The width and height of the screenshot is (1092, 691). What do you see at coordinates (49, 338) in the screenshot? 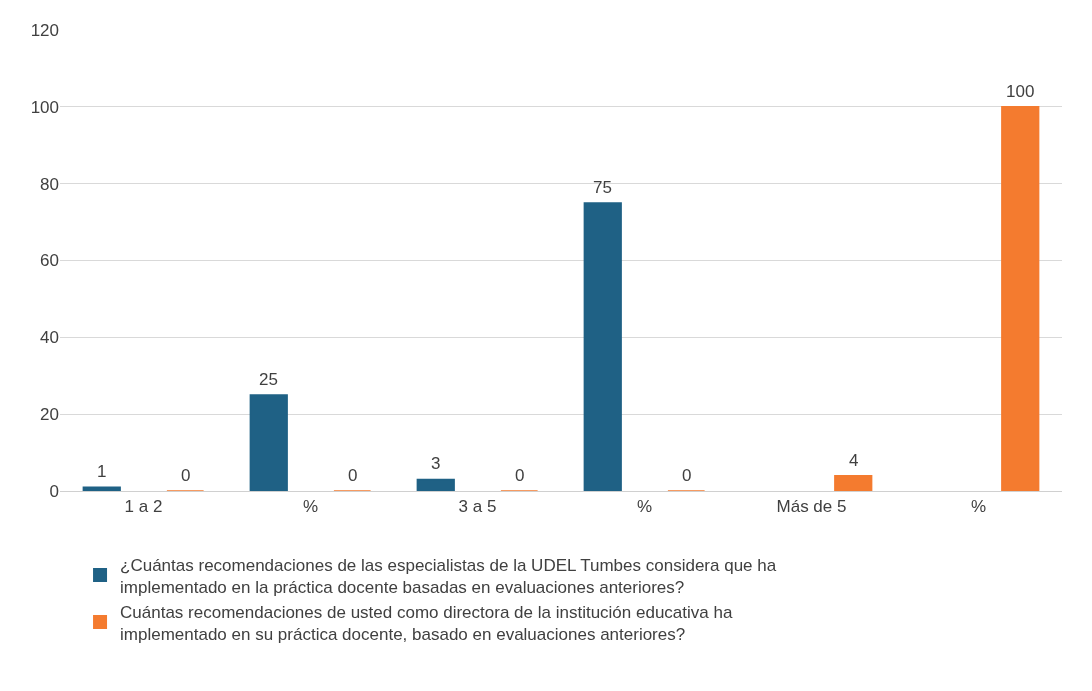
I see `y-tick-label: 40` at bounding box center [49, 338].